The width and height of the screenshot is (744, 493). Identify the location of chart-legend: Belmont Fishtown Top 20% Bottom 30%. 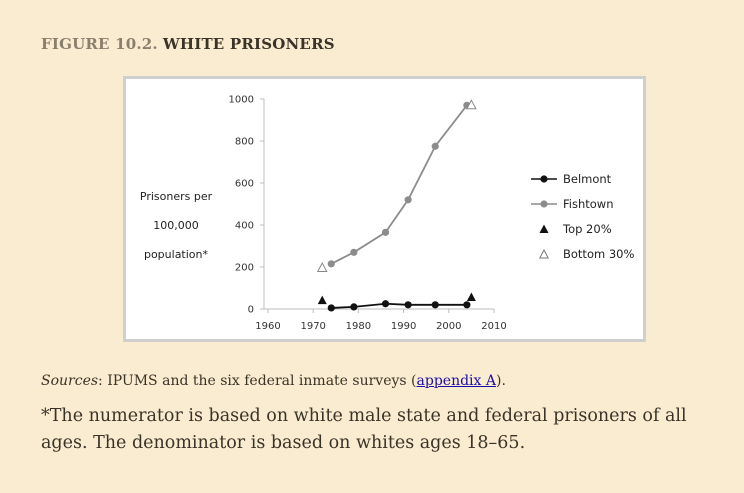
(582, 216).